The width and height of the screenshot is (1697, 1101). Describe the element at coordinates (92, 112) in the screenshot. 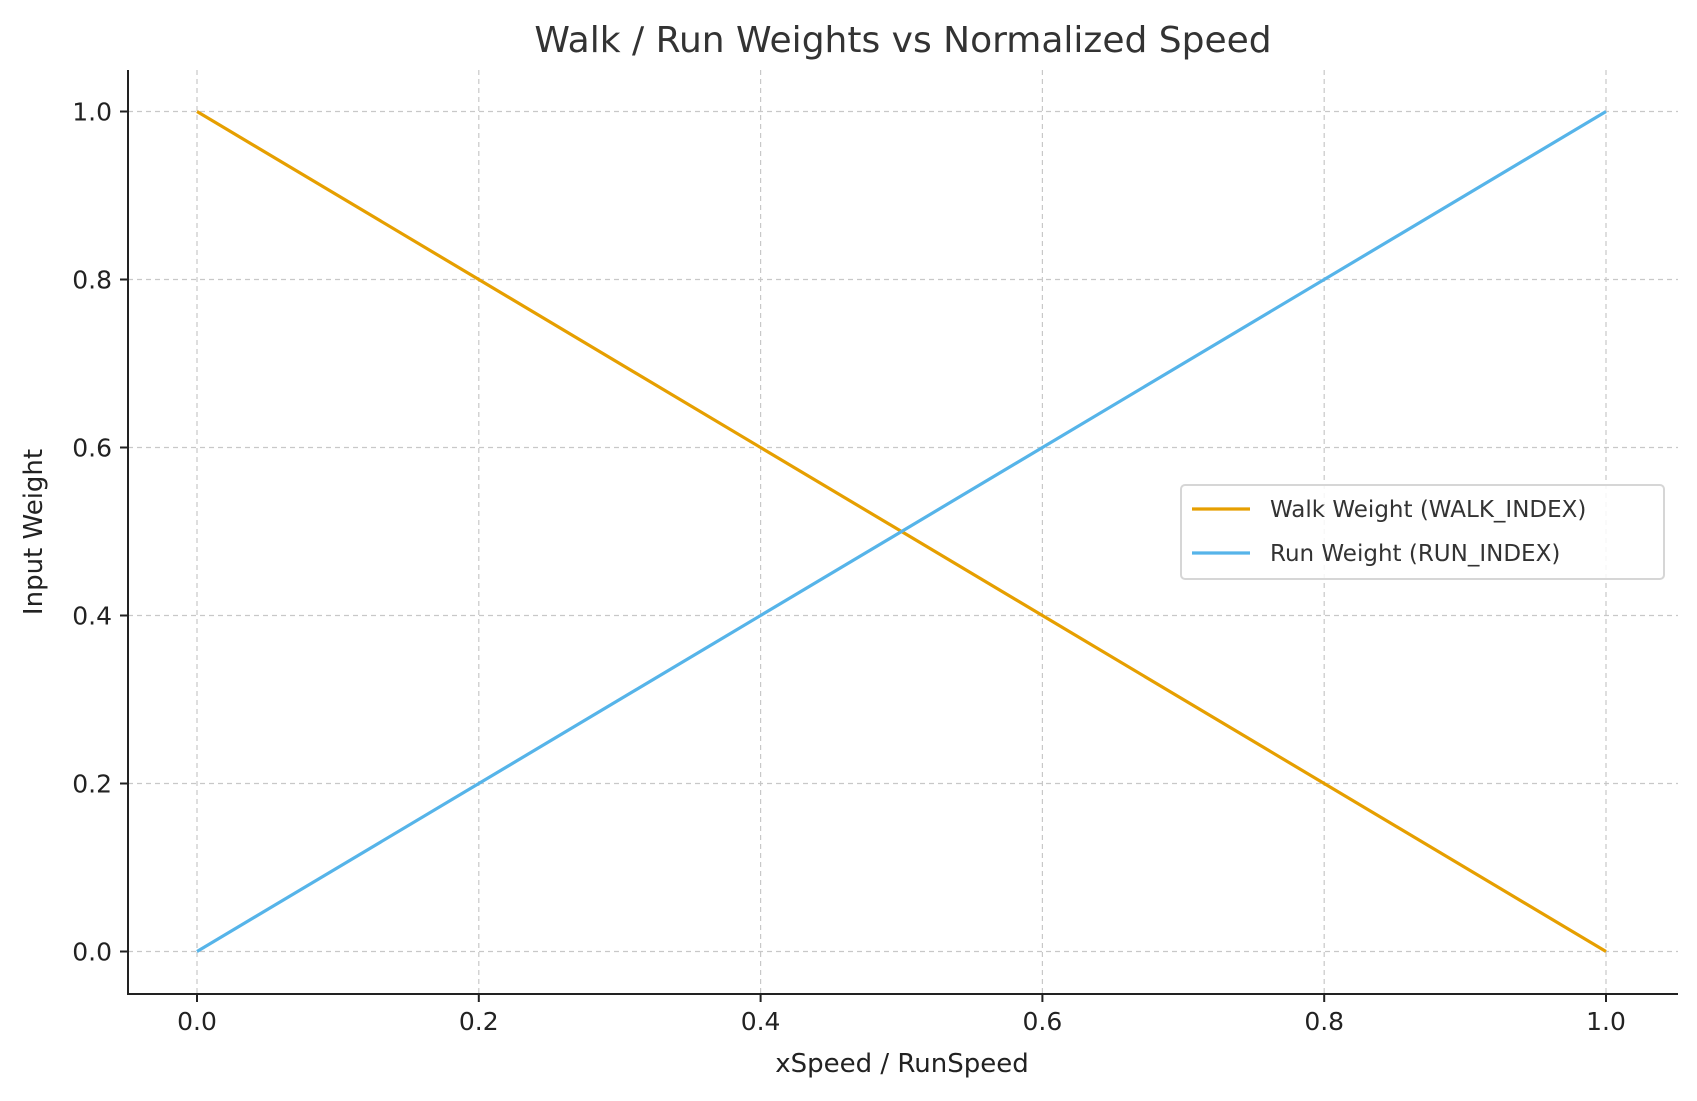

I see `y-tick-label: 1.0` at that location.